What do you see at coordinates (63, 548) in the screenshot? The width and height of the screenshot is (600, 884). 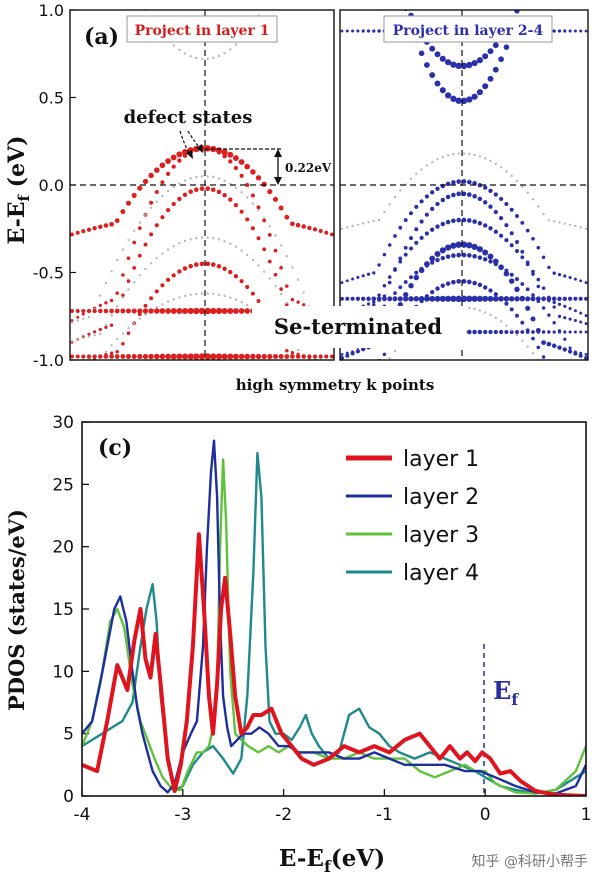 I see `panel-c-ytick-label: 20` at bounding box center [63, 548].